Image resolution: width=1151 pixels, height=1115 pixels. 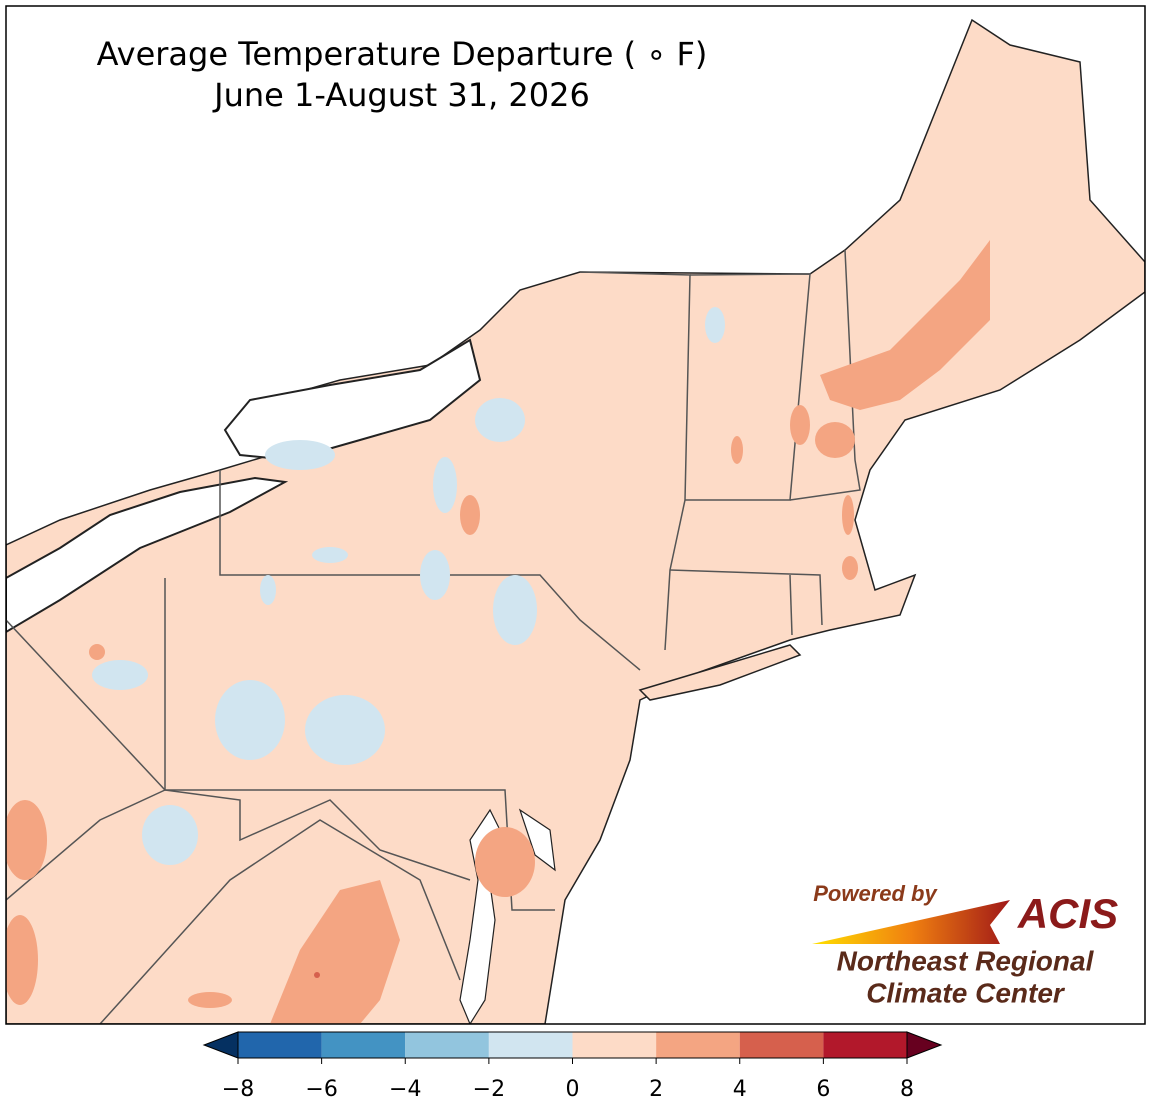 What do you see at coordinates (656, 1089) in the screenshot?
I see `colorbar-tick-label: 2` at bounding box center [656, 1089].